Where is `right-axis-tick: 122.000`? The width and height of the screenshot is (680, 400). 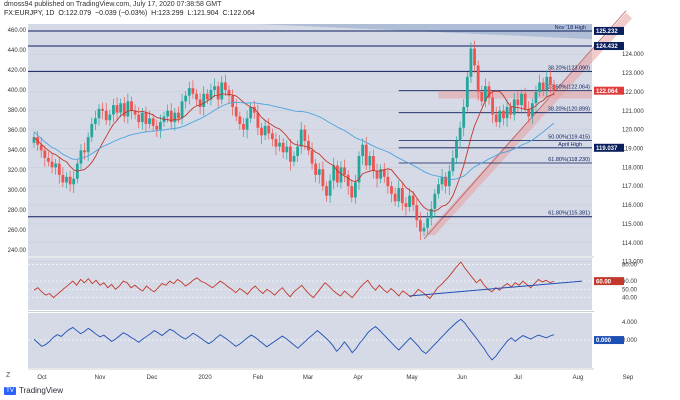 right-axis-tick: 122.000 is located at coordinates (633, 93).